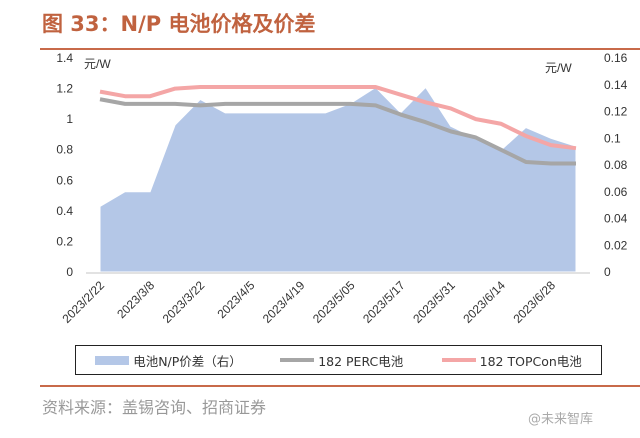 This screenshot has width=640, height=438. Describe the element at coordinates (64, 241) in the screenshot. I see `left-tick-label: 0.2` at that location.